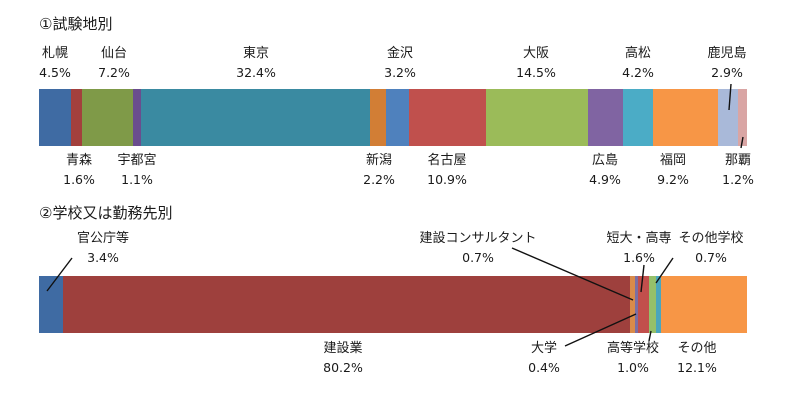 This screenshot has width=800, height=400. I want to click on data-label: 建設業 80.2%, so click(343, 358).